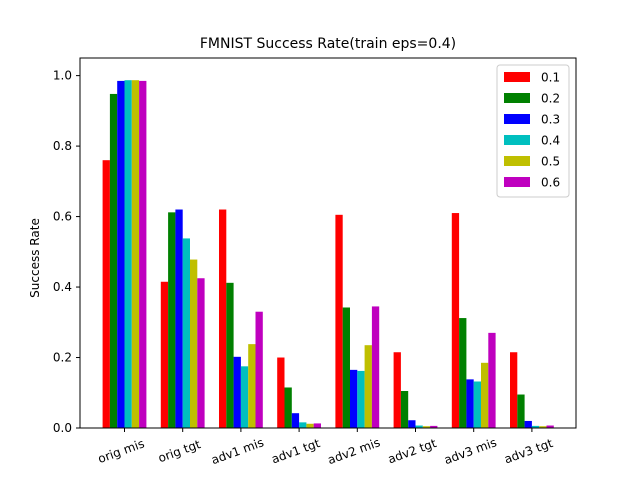 This screenshot has width=640, height=480. What do you see at coordinates (354, 398) in the screenshot?
I see `bar-adv2-mis-series-0.3` at bounding box center [354, 398].